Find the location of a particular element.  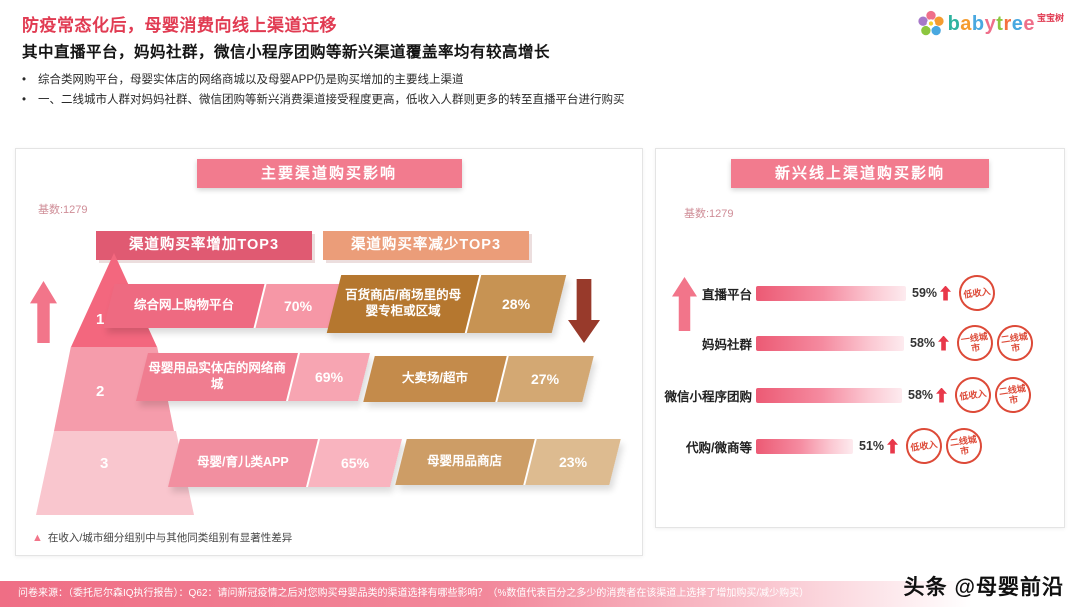

significance-footnote: ▲ 在收入/城市细分组别中与其他同类组别有显著性差异 is located at coordinates (162, 537).